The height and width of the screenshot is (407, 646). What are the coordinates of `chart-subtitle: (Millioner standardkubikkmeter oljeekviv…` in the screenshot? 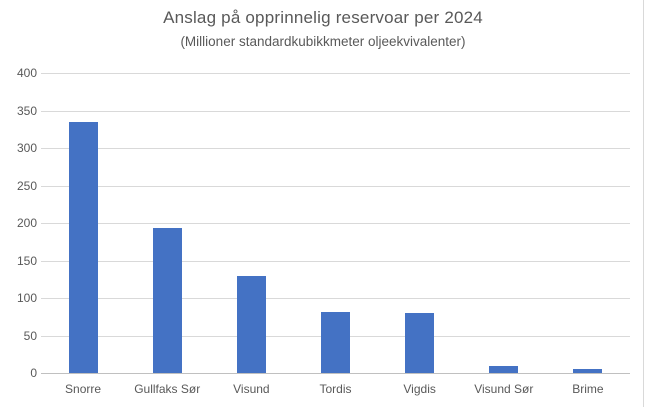 It's located at (323, 41).